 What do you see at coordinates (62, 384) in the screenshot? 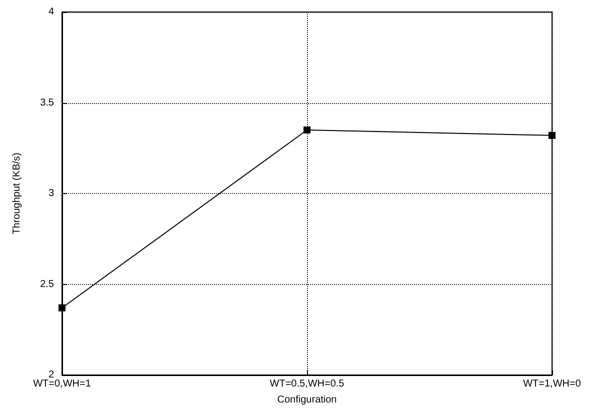
I see `x-tick-label: WT=0,WH=1` at bounding box center [62, 384].